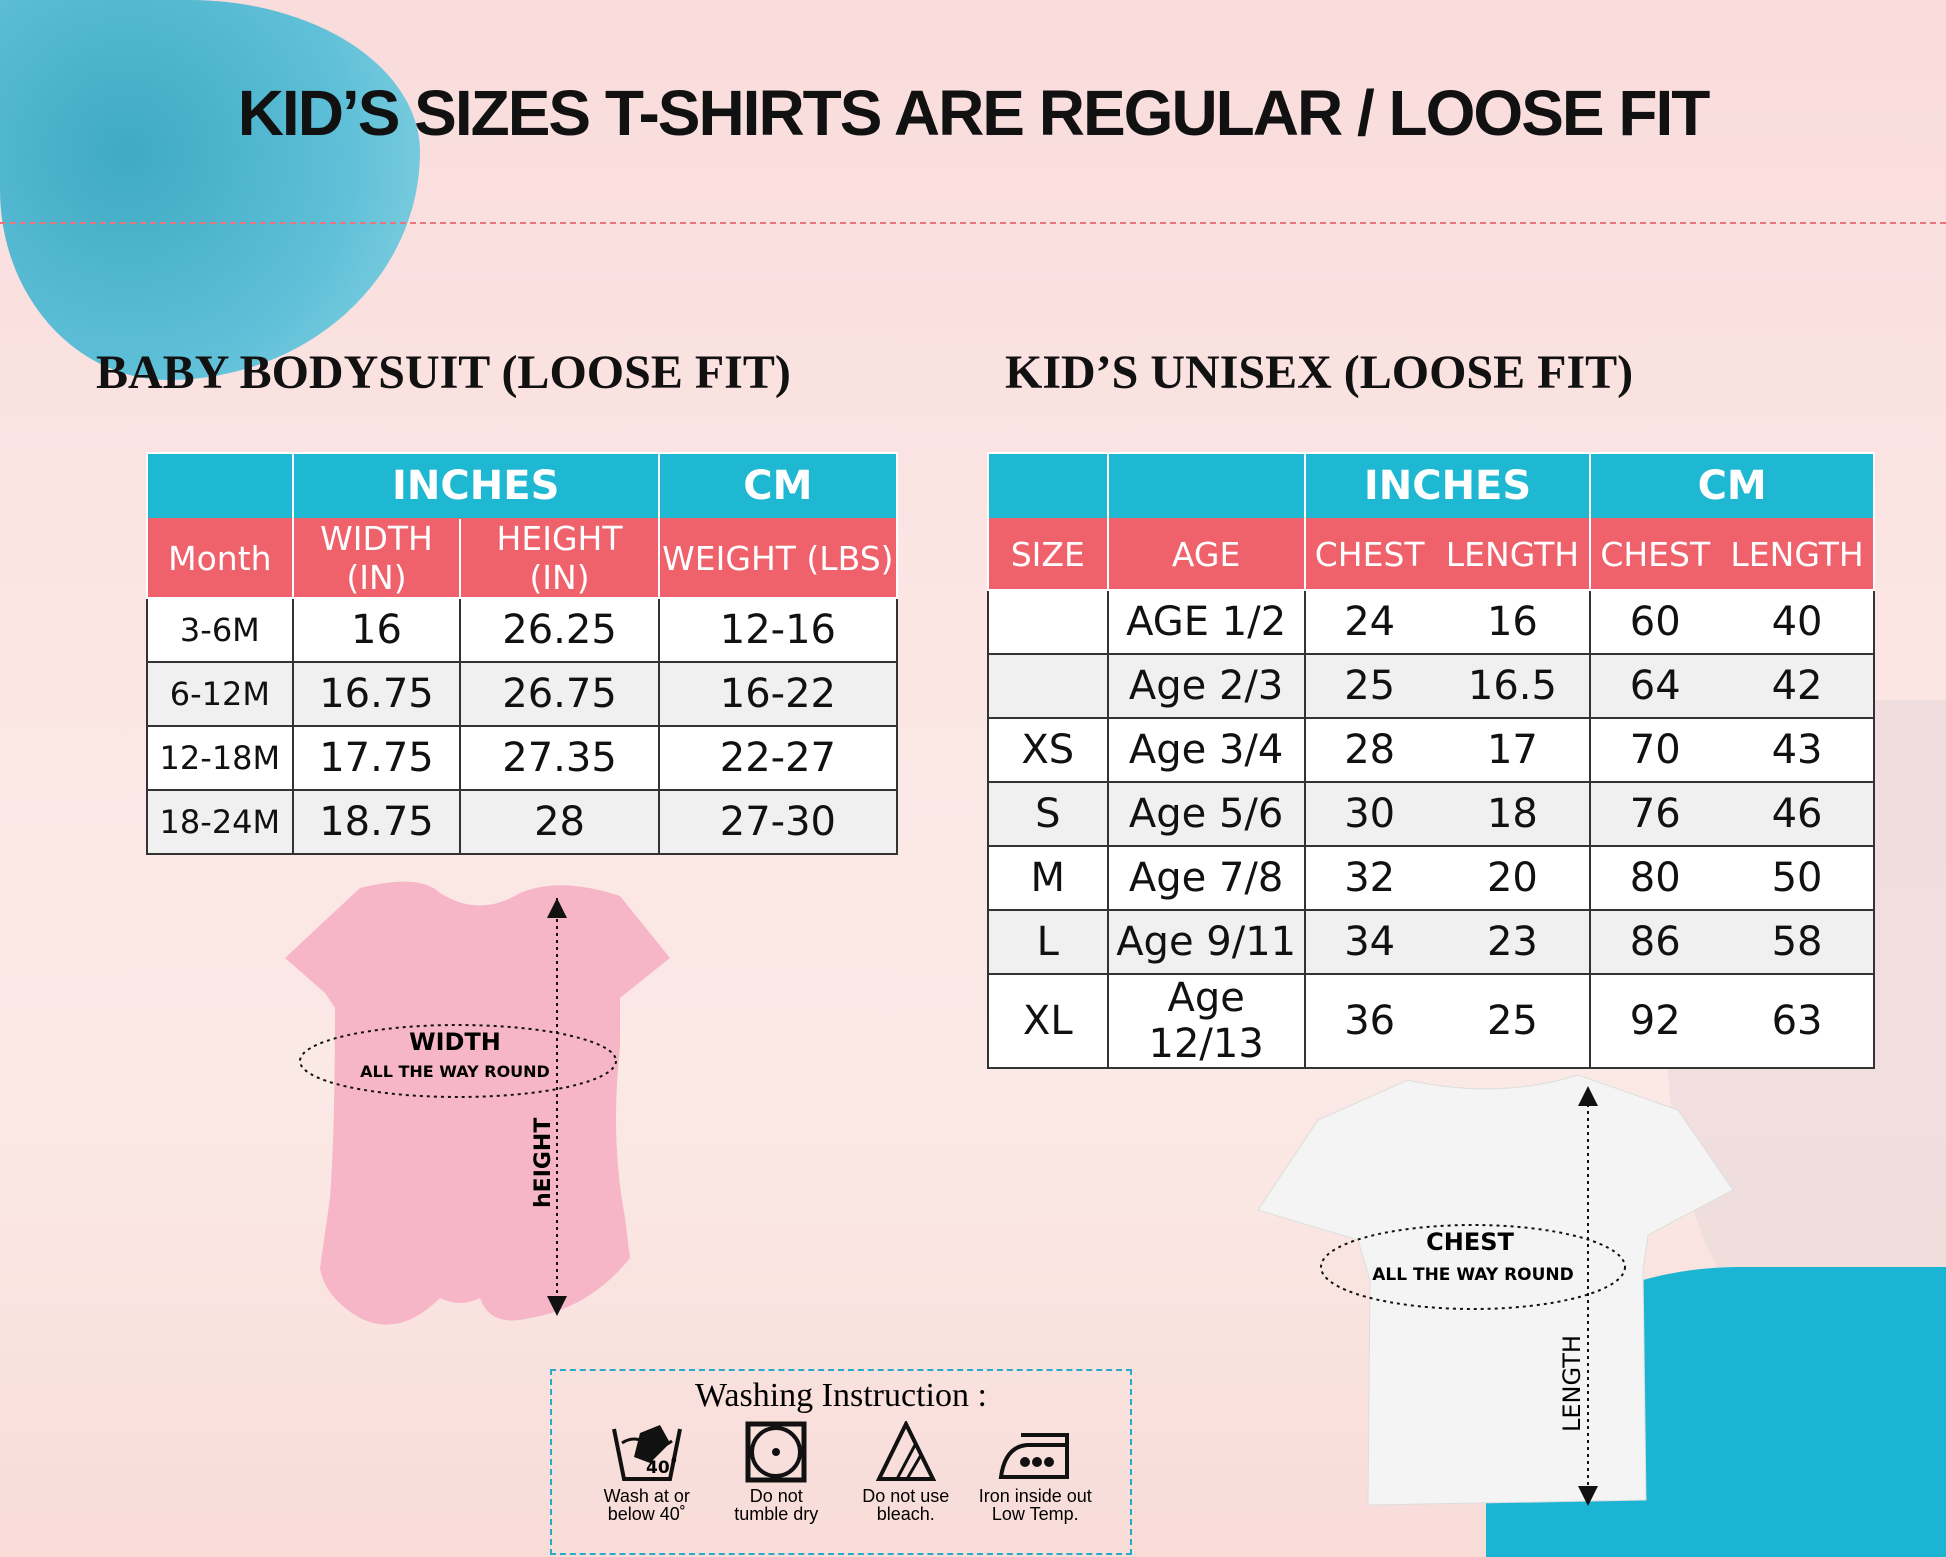  I want to click on table-cell: 27-30, so click(778, 822).